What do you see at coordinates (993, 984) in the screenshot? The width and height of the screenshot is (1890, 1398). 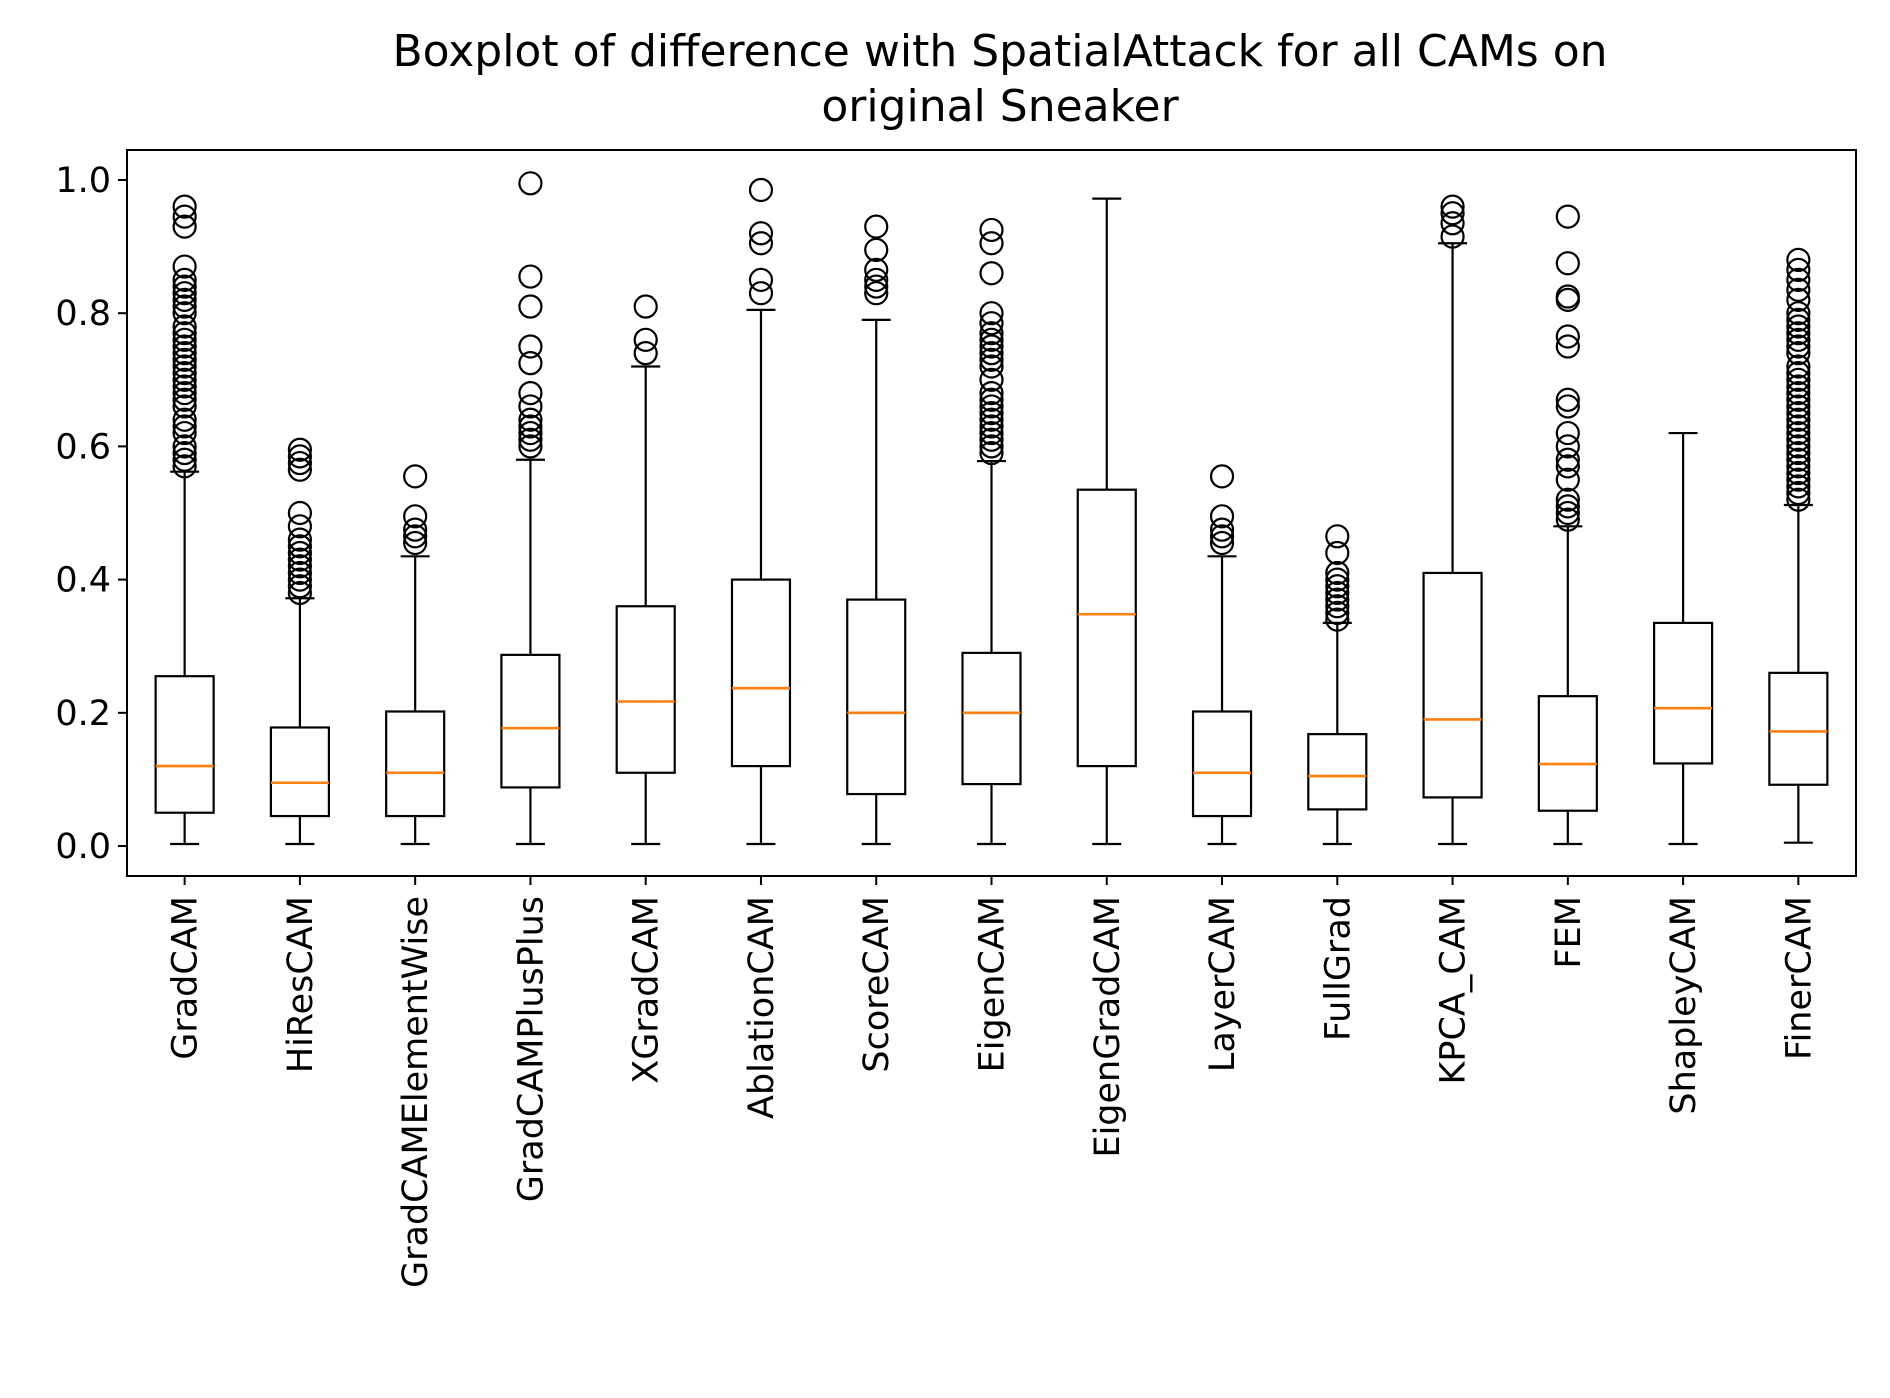 I see `x-tick-label: EigenCAM` at bounding box center [993, 984].